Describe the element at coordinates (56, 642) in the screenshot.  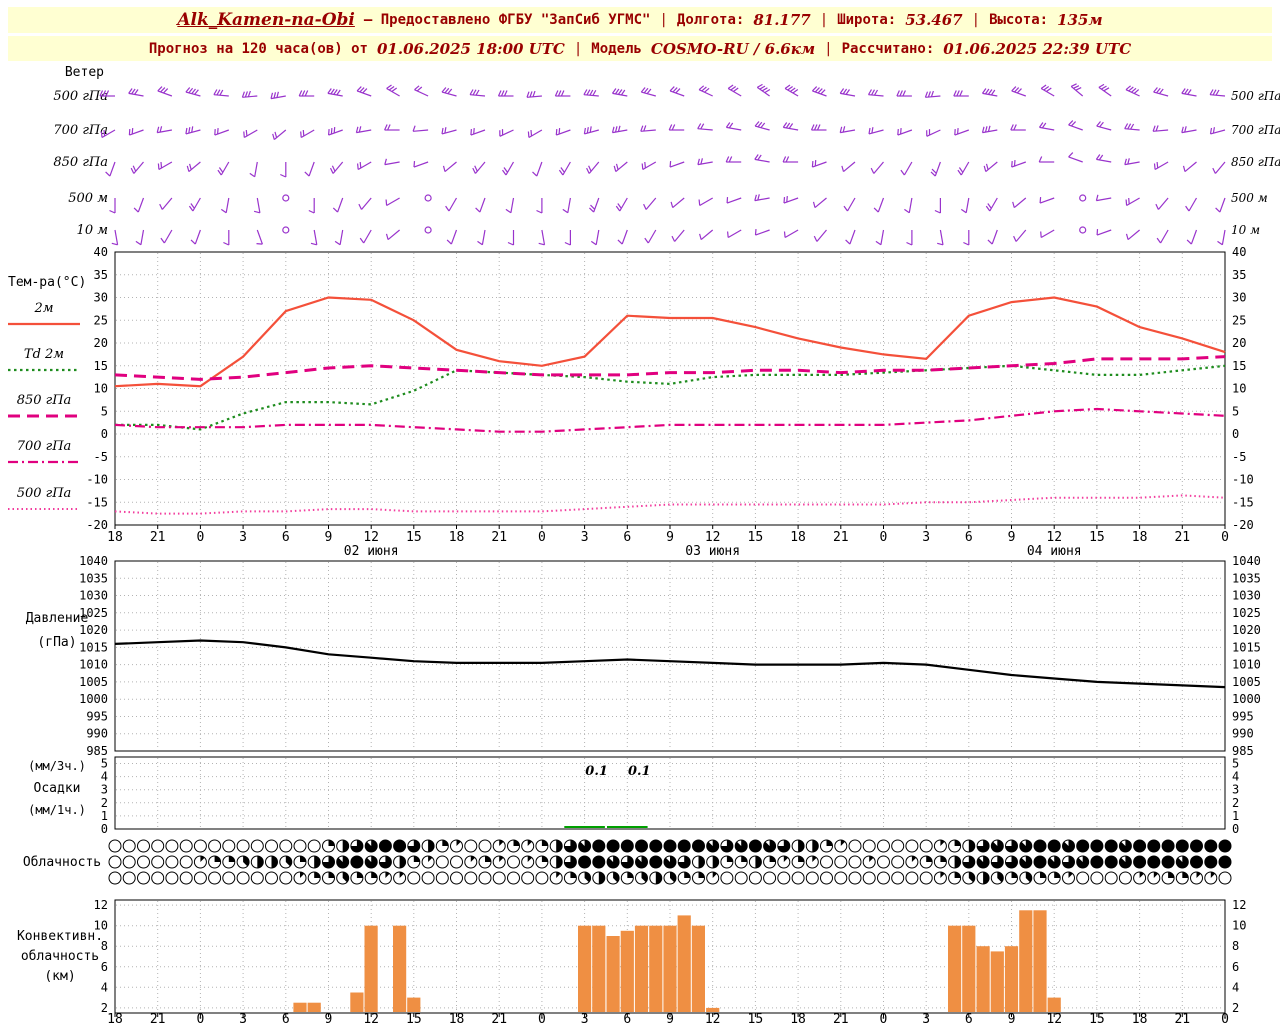
I see `pressure-unit-label: (гПа)` at that location.